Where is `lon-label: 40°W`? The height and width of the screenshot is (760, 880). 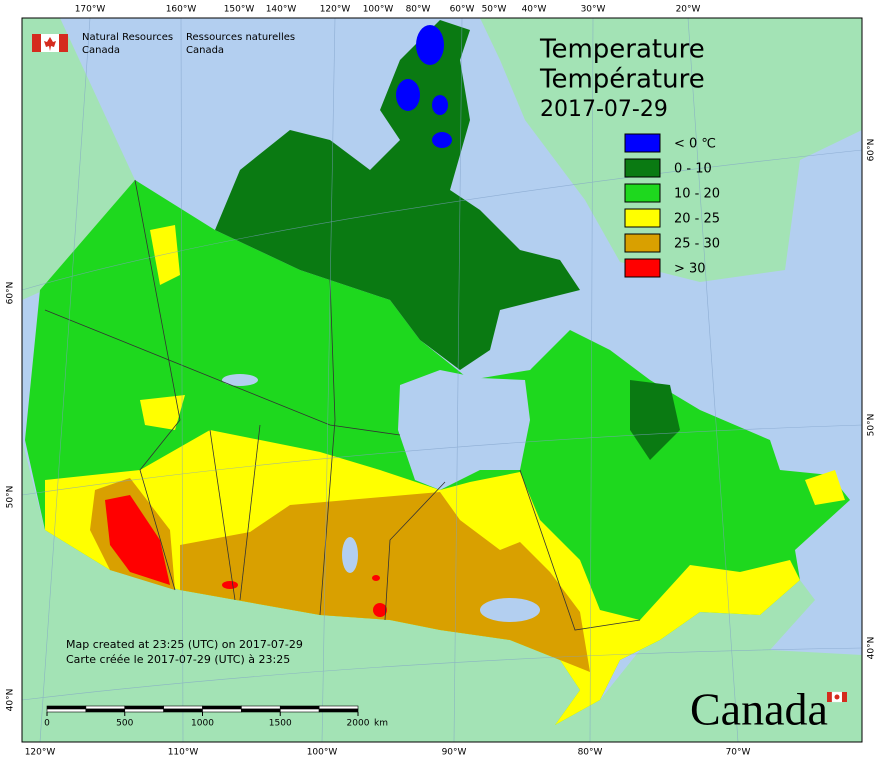
lon-label: 40°W is located at coordinates (534, 10).